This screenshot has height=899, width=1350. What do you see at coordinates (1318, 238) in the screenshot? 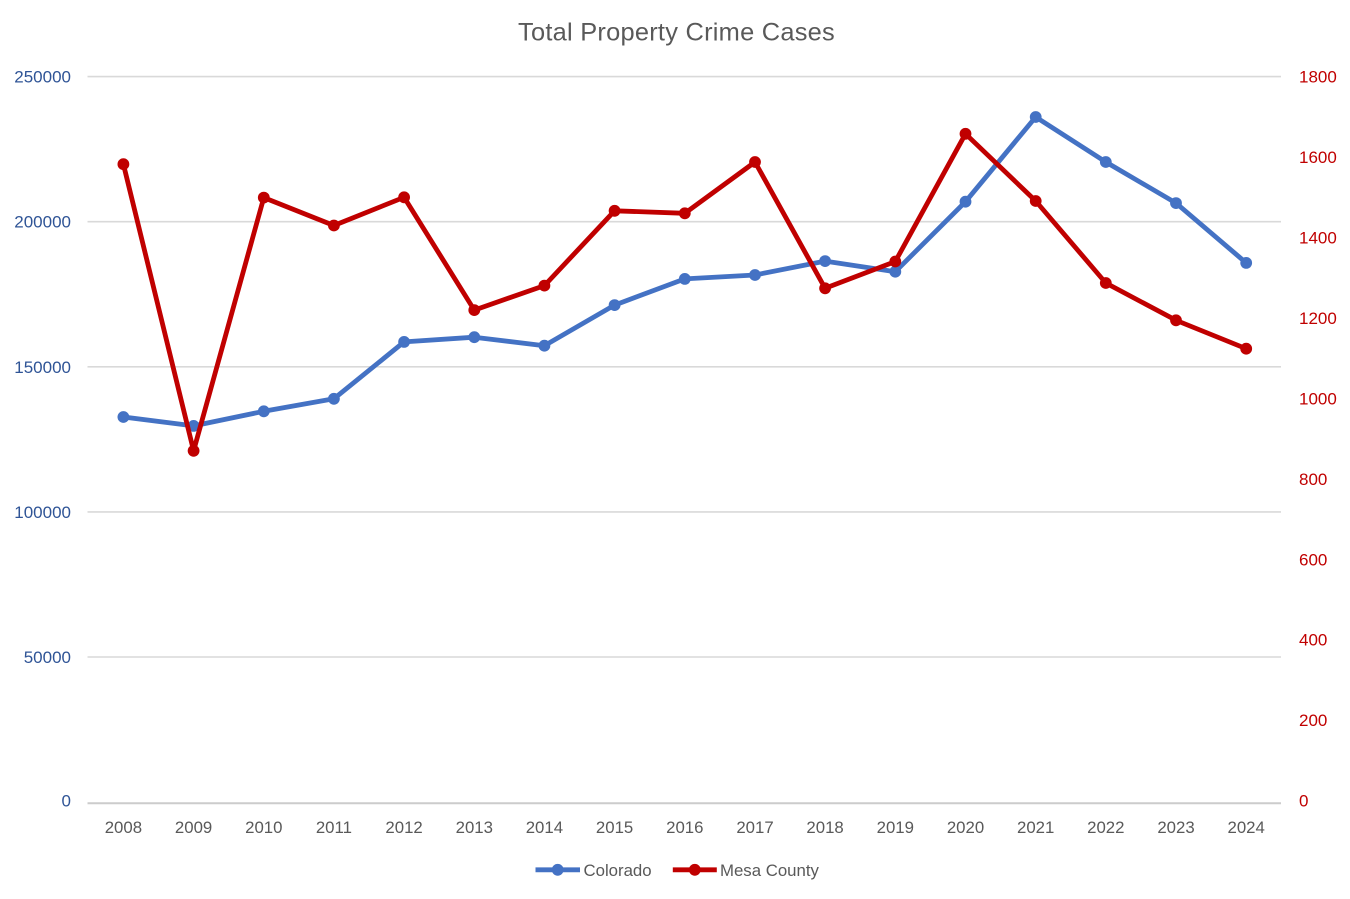
I see `svg-text: 1400` at bounding box center [1318, 238].